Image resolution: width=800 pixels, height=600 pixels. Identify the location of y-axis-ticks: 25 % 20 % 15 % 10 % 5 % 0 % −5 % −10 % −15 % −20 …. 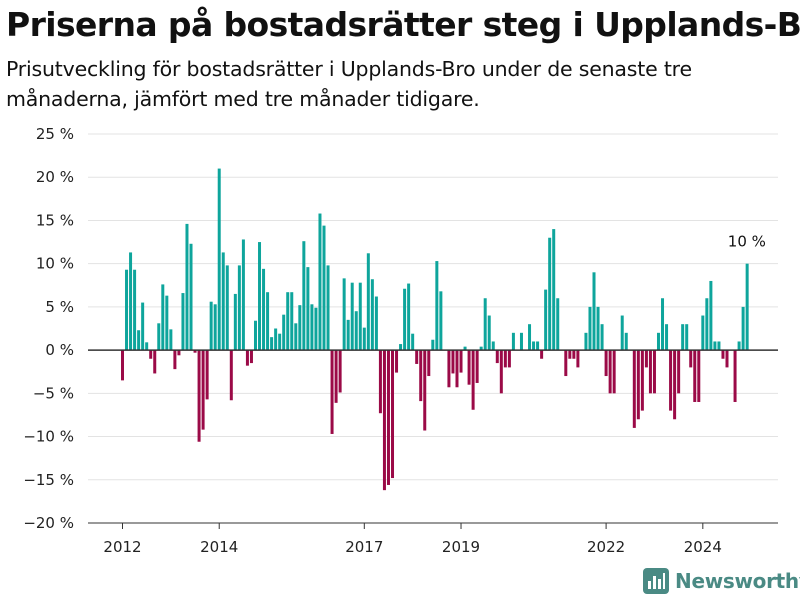
(48, 328).